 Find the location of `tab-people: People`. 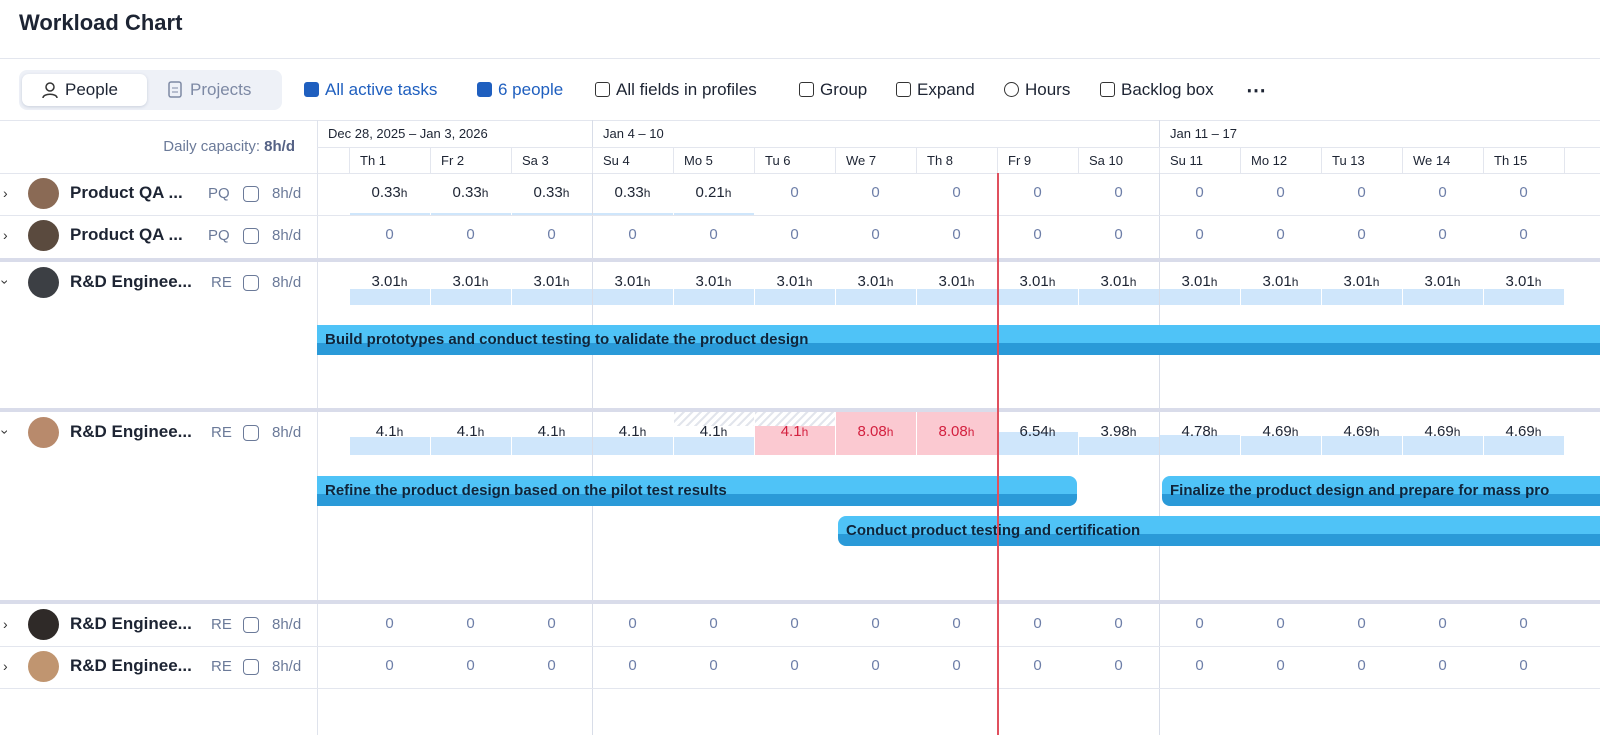

tab-people: People is located at coordinates (84, 90).